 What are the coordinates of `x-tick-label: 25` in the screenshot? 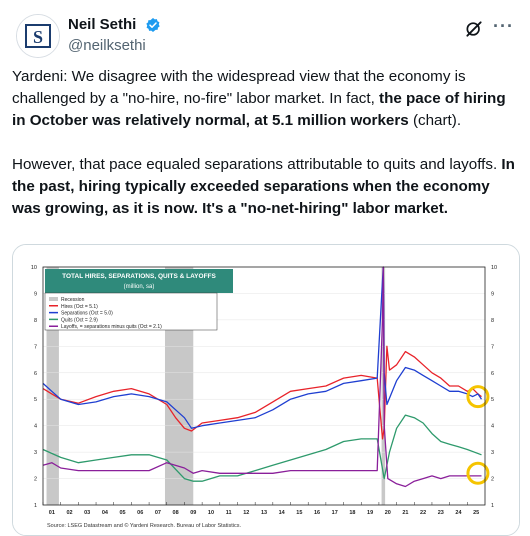 It's located at (476, 513).